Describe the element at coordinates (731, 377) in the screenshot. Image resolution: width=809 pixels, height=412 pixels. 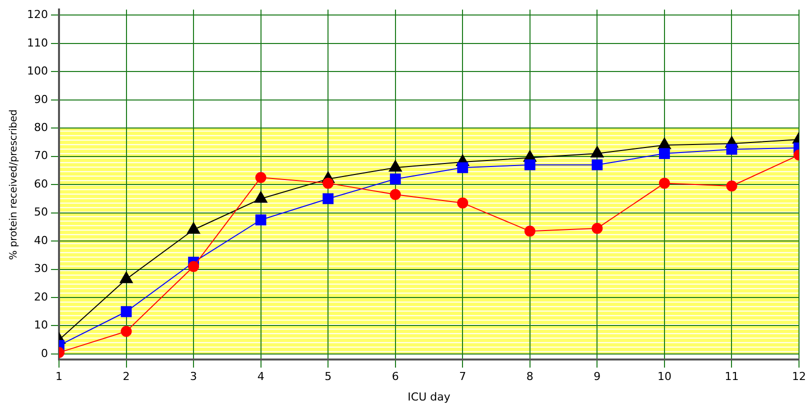
I see `x-tick-label: 11` at that location.